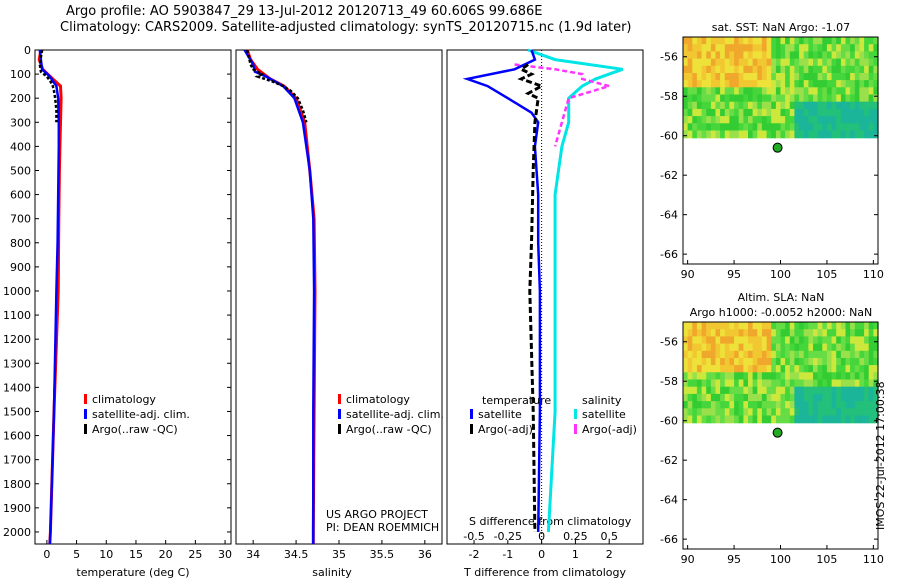  I want to click on sst-map-title: sat. SST: NaN Argo: -1.07, so click(781, 27).